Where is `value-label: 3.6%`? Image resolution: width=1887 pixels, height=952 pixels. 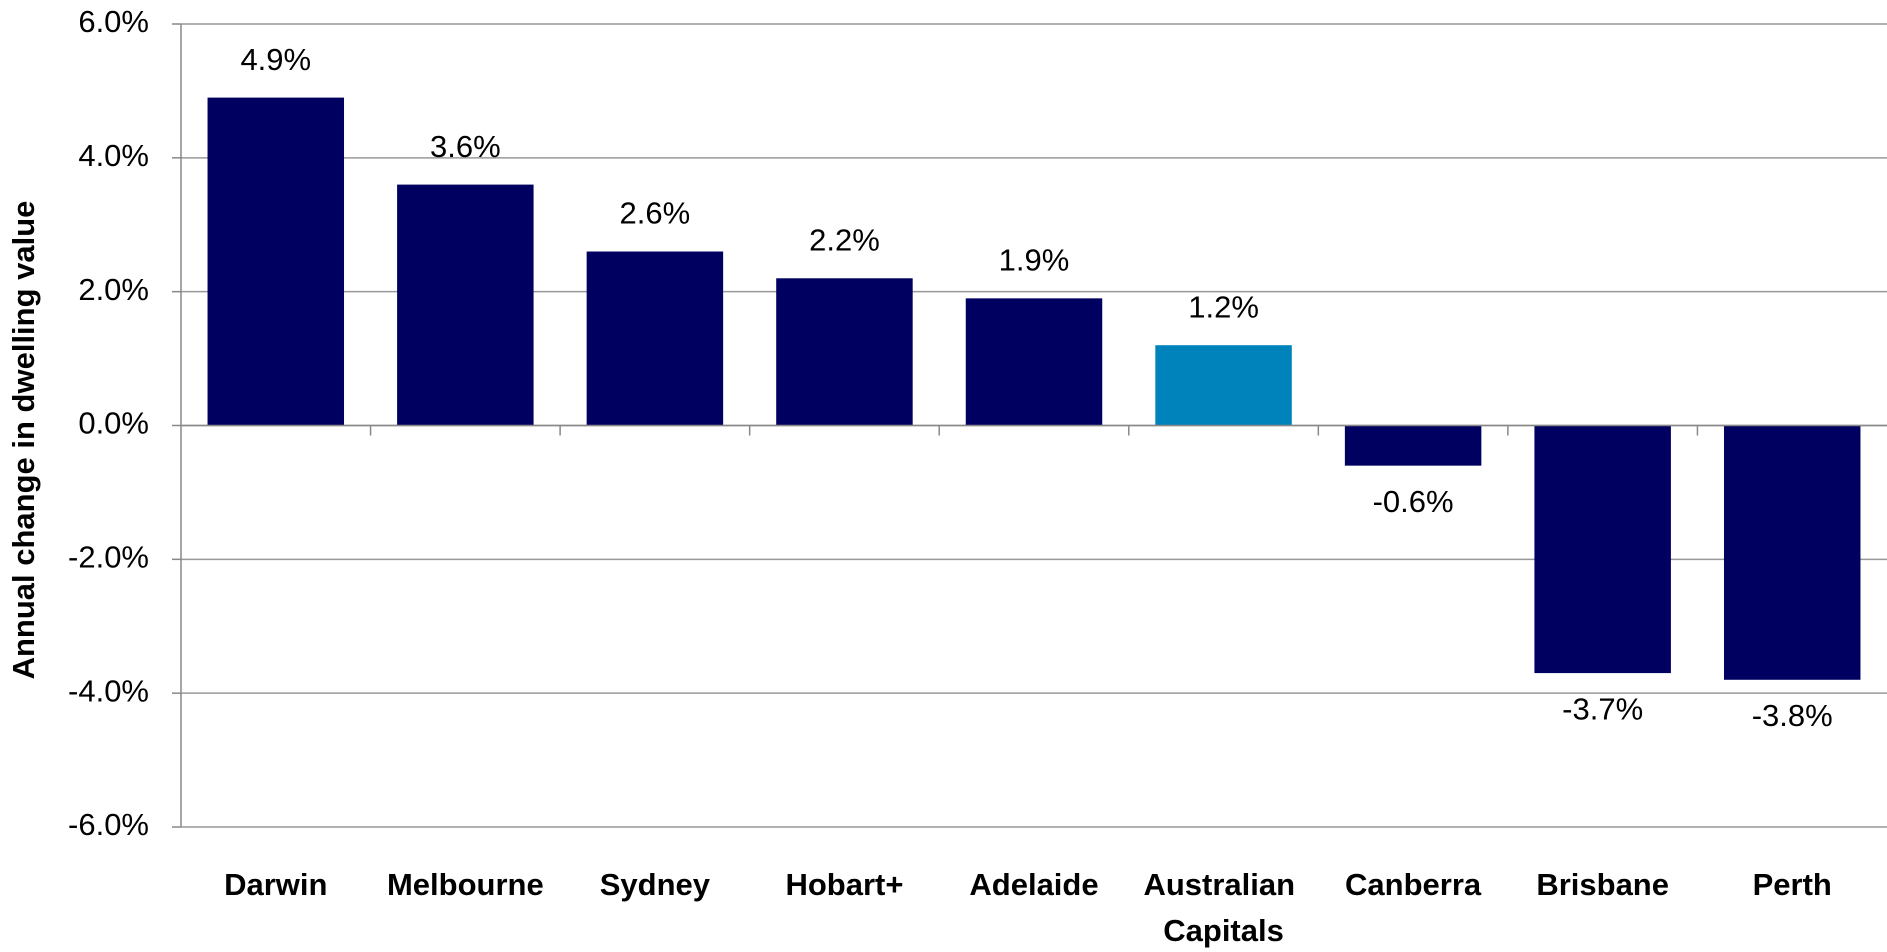 value-label: 3.6% is located at coordinates (465, 146).